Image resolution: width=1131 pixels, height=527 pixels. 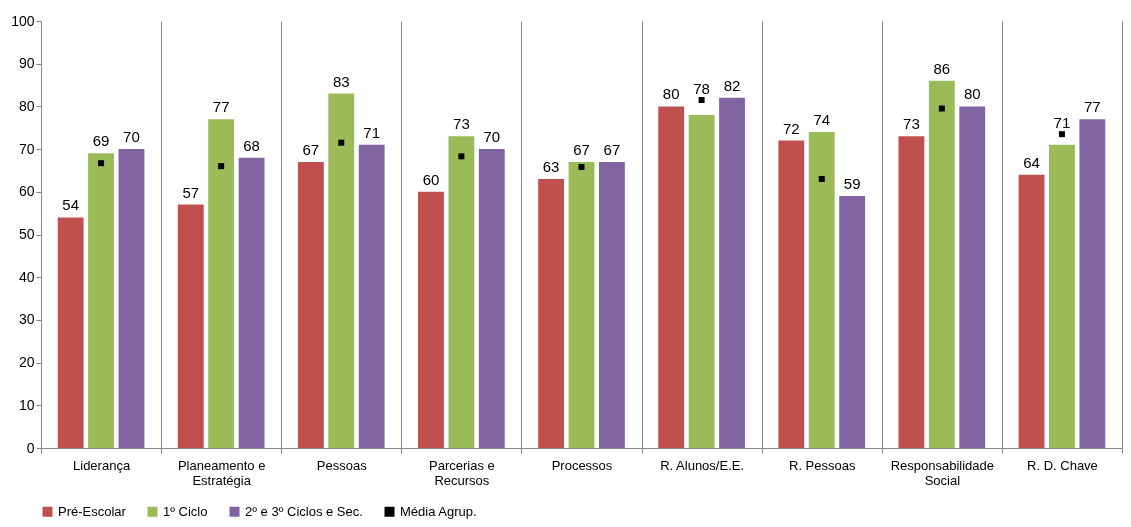 I want to click on y-tick-label: 100, so click(x=23, y=20).